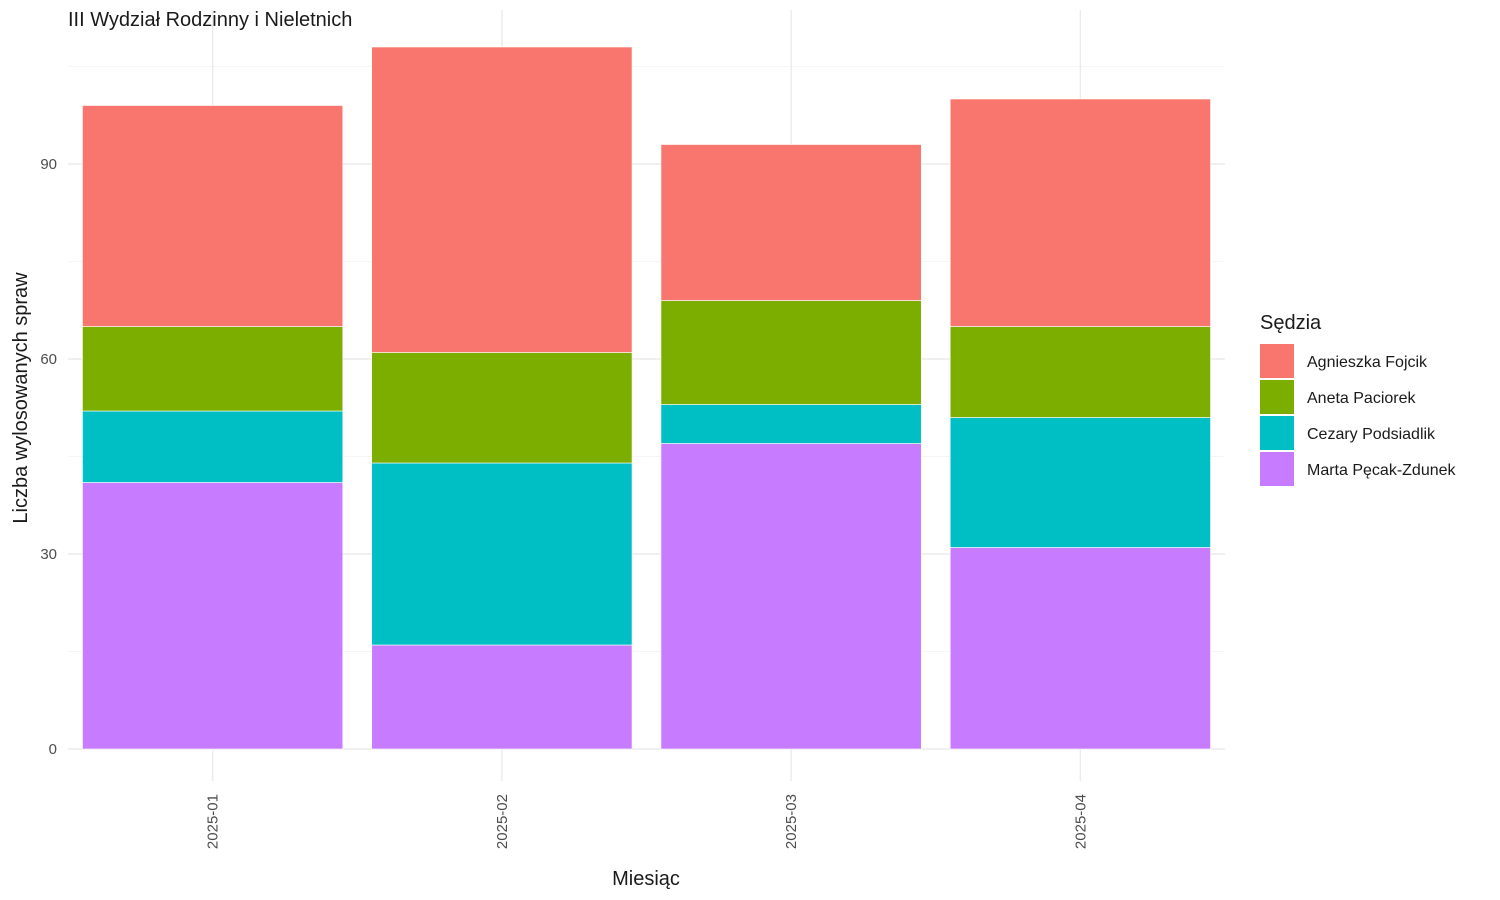 This screenshot has width=1500, height=900. Describe the element at coordinates (1382, 470) in the screenshot. I see `legend-label: Marta Pęcak-Zdunek` at that location.